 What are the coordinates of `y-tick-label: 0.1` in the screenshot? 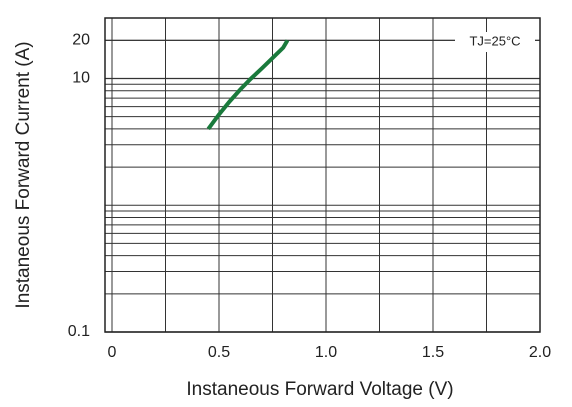 It's located at (79, 331).